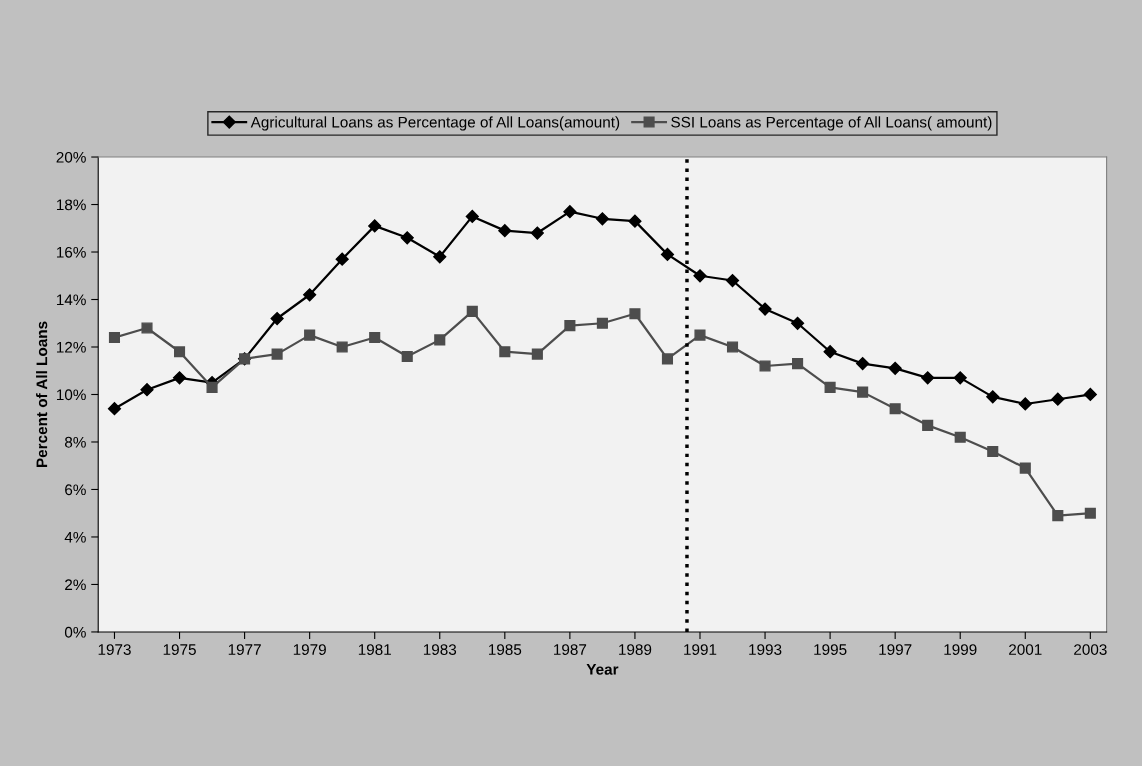 The width and height of the screenshot is (1142, 766). I want to click on x-tick-label: 1985, so click(505, 649).